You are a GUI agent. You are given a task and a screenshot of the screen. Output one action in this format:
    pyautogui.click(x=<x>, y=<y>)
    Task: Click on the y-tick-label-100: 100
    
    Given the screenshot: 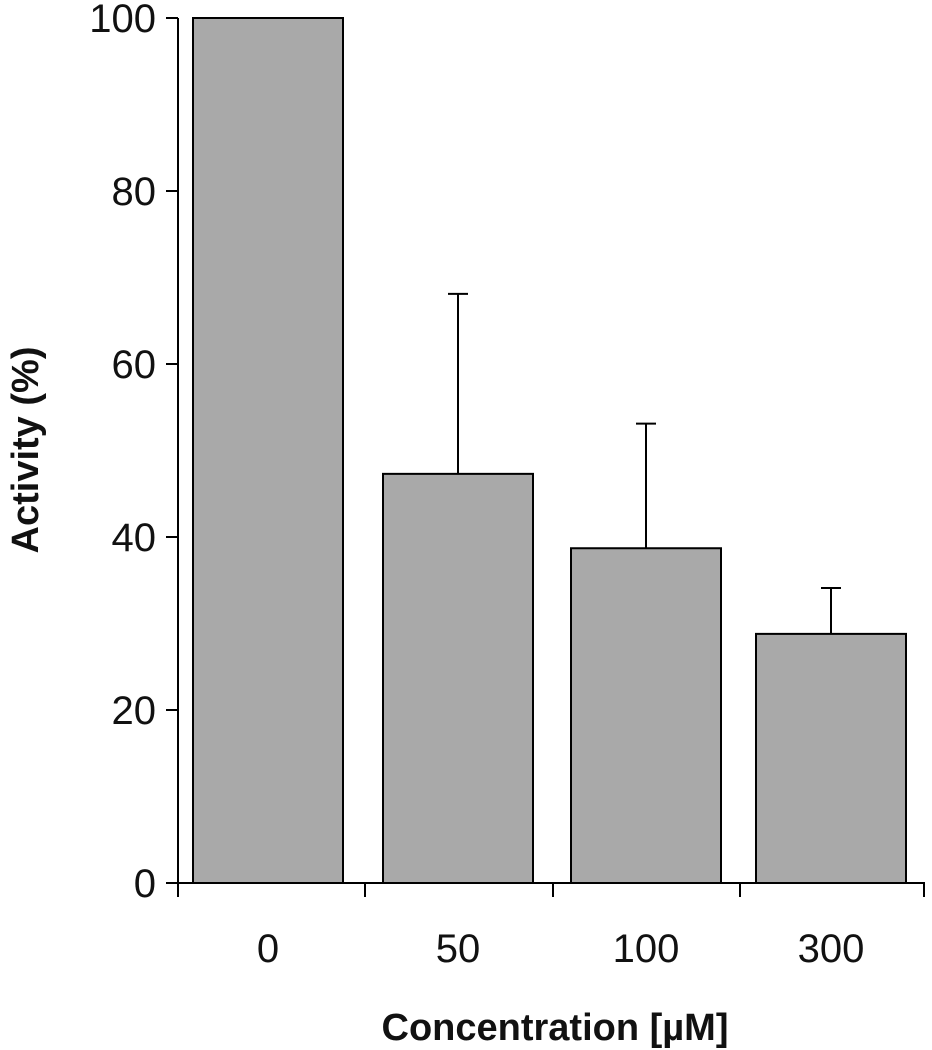 What is the action you would take?
    pyautogui.click(x=122, y=20)
    